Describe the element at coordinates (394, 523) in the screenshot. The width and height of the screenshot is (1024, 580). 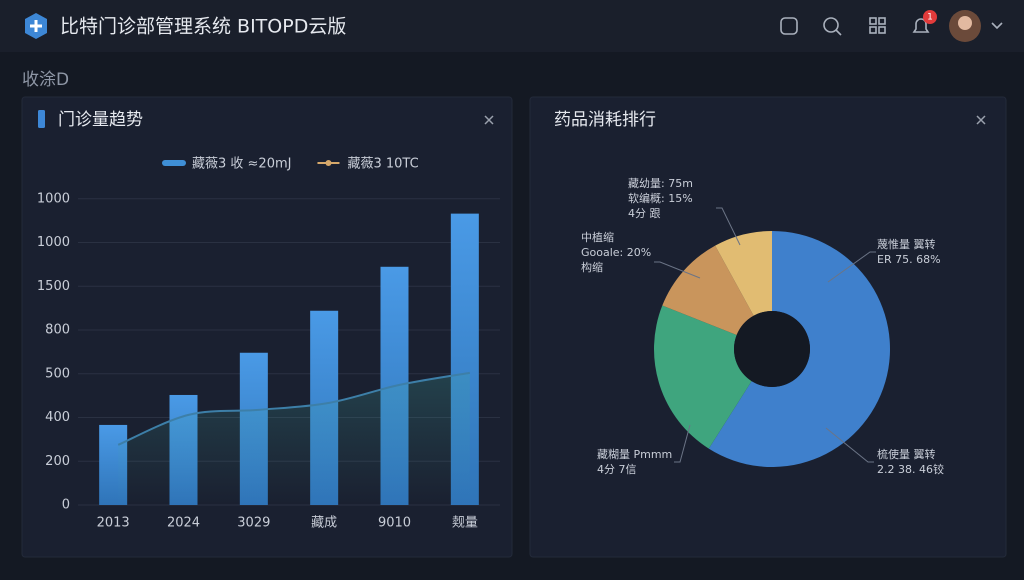
I see `x-tick-label: 9010` at that location.